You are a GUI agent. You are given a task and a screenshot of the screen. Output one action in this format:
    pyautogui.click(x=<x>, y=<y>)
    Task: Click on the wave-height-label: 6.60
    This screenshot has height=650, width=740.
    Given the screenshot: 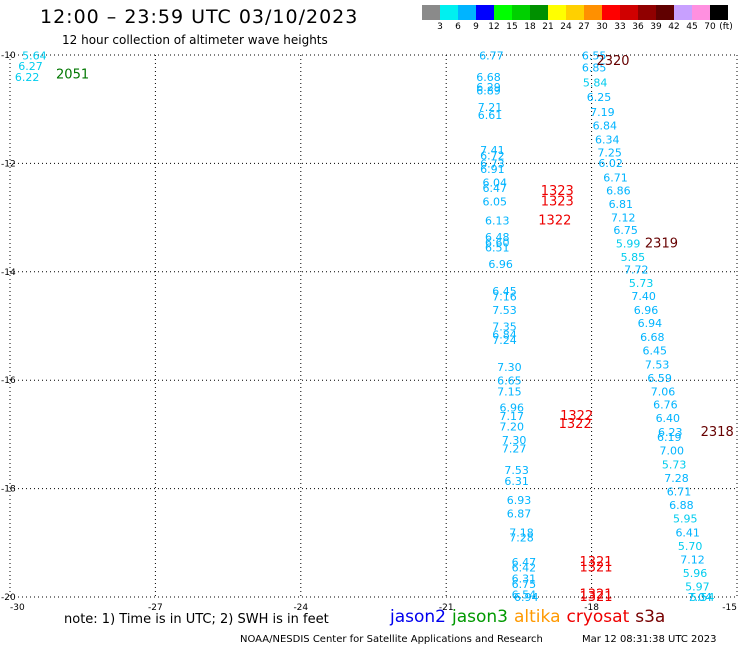 What is the action you would take?
    pyautogui.click(x=497, y=242)
    